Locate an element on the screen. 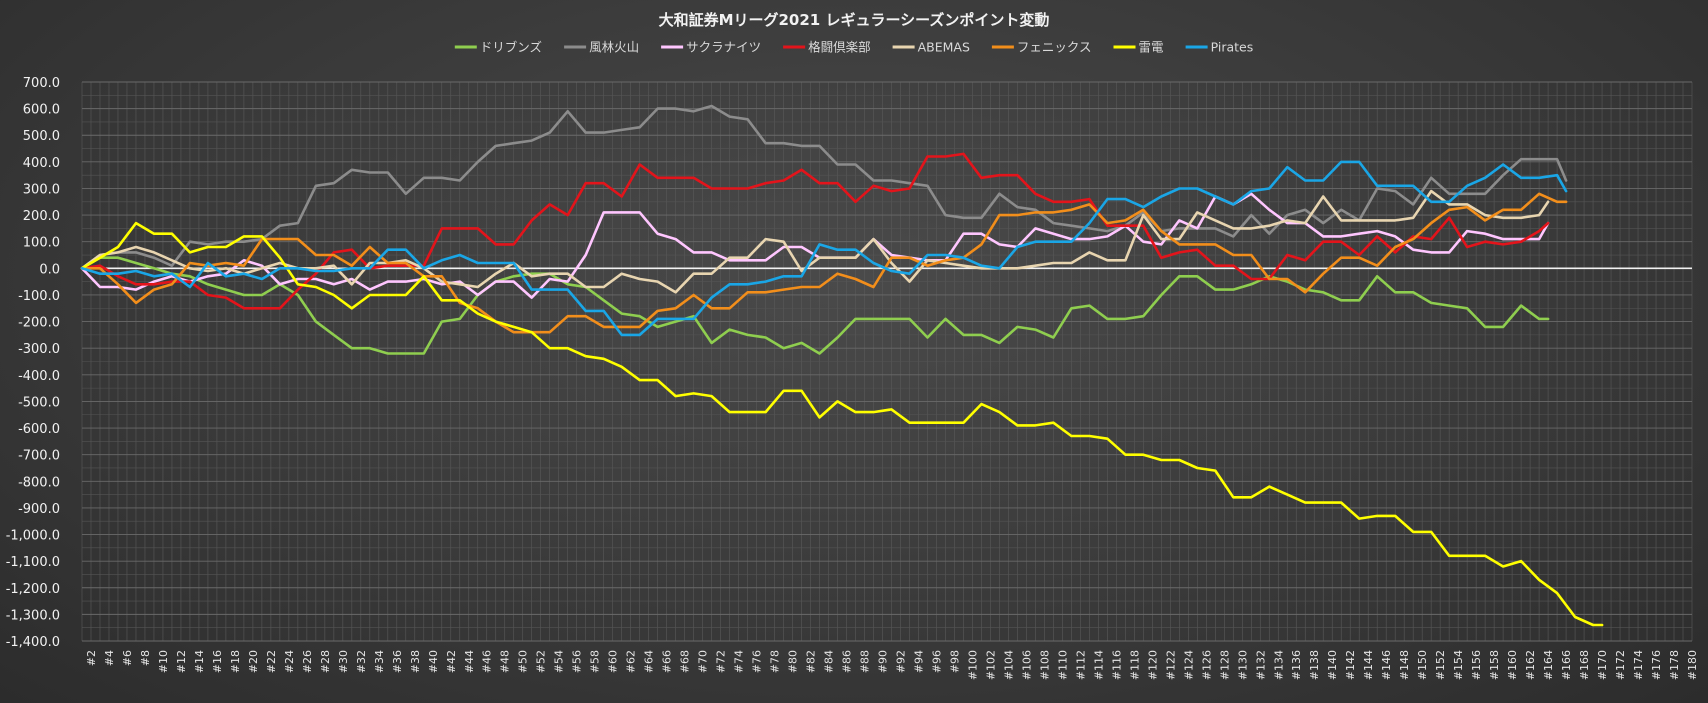 This screenshot has height=703, width=1708. y-tick-label: 200.0 is located at coordinates (41, 216).